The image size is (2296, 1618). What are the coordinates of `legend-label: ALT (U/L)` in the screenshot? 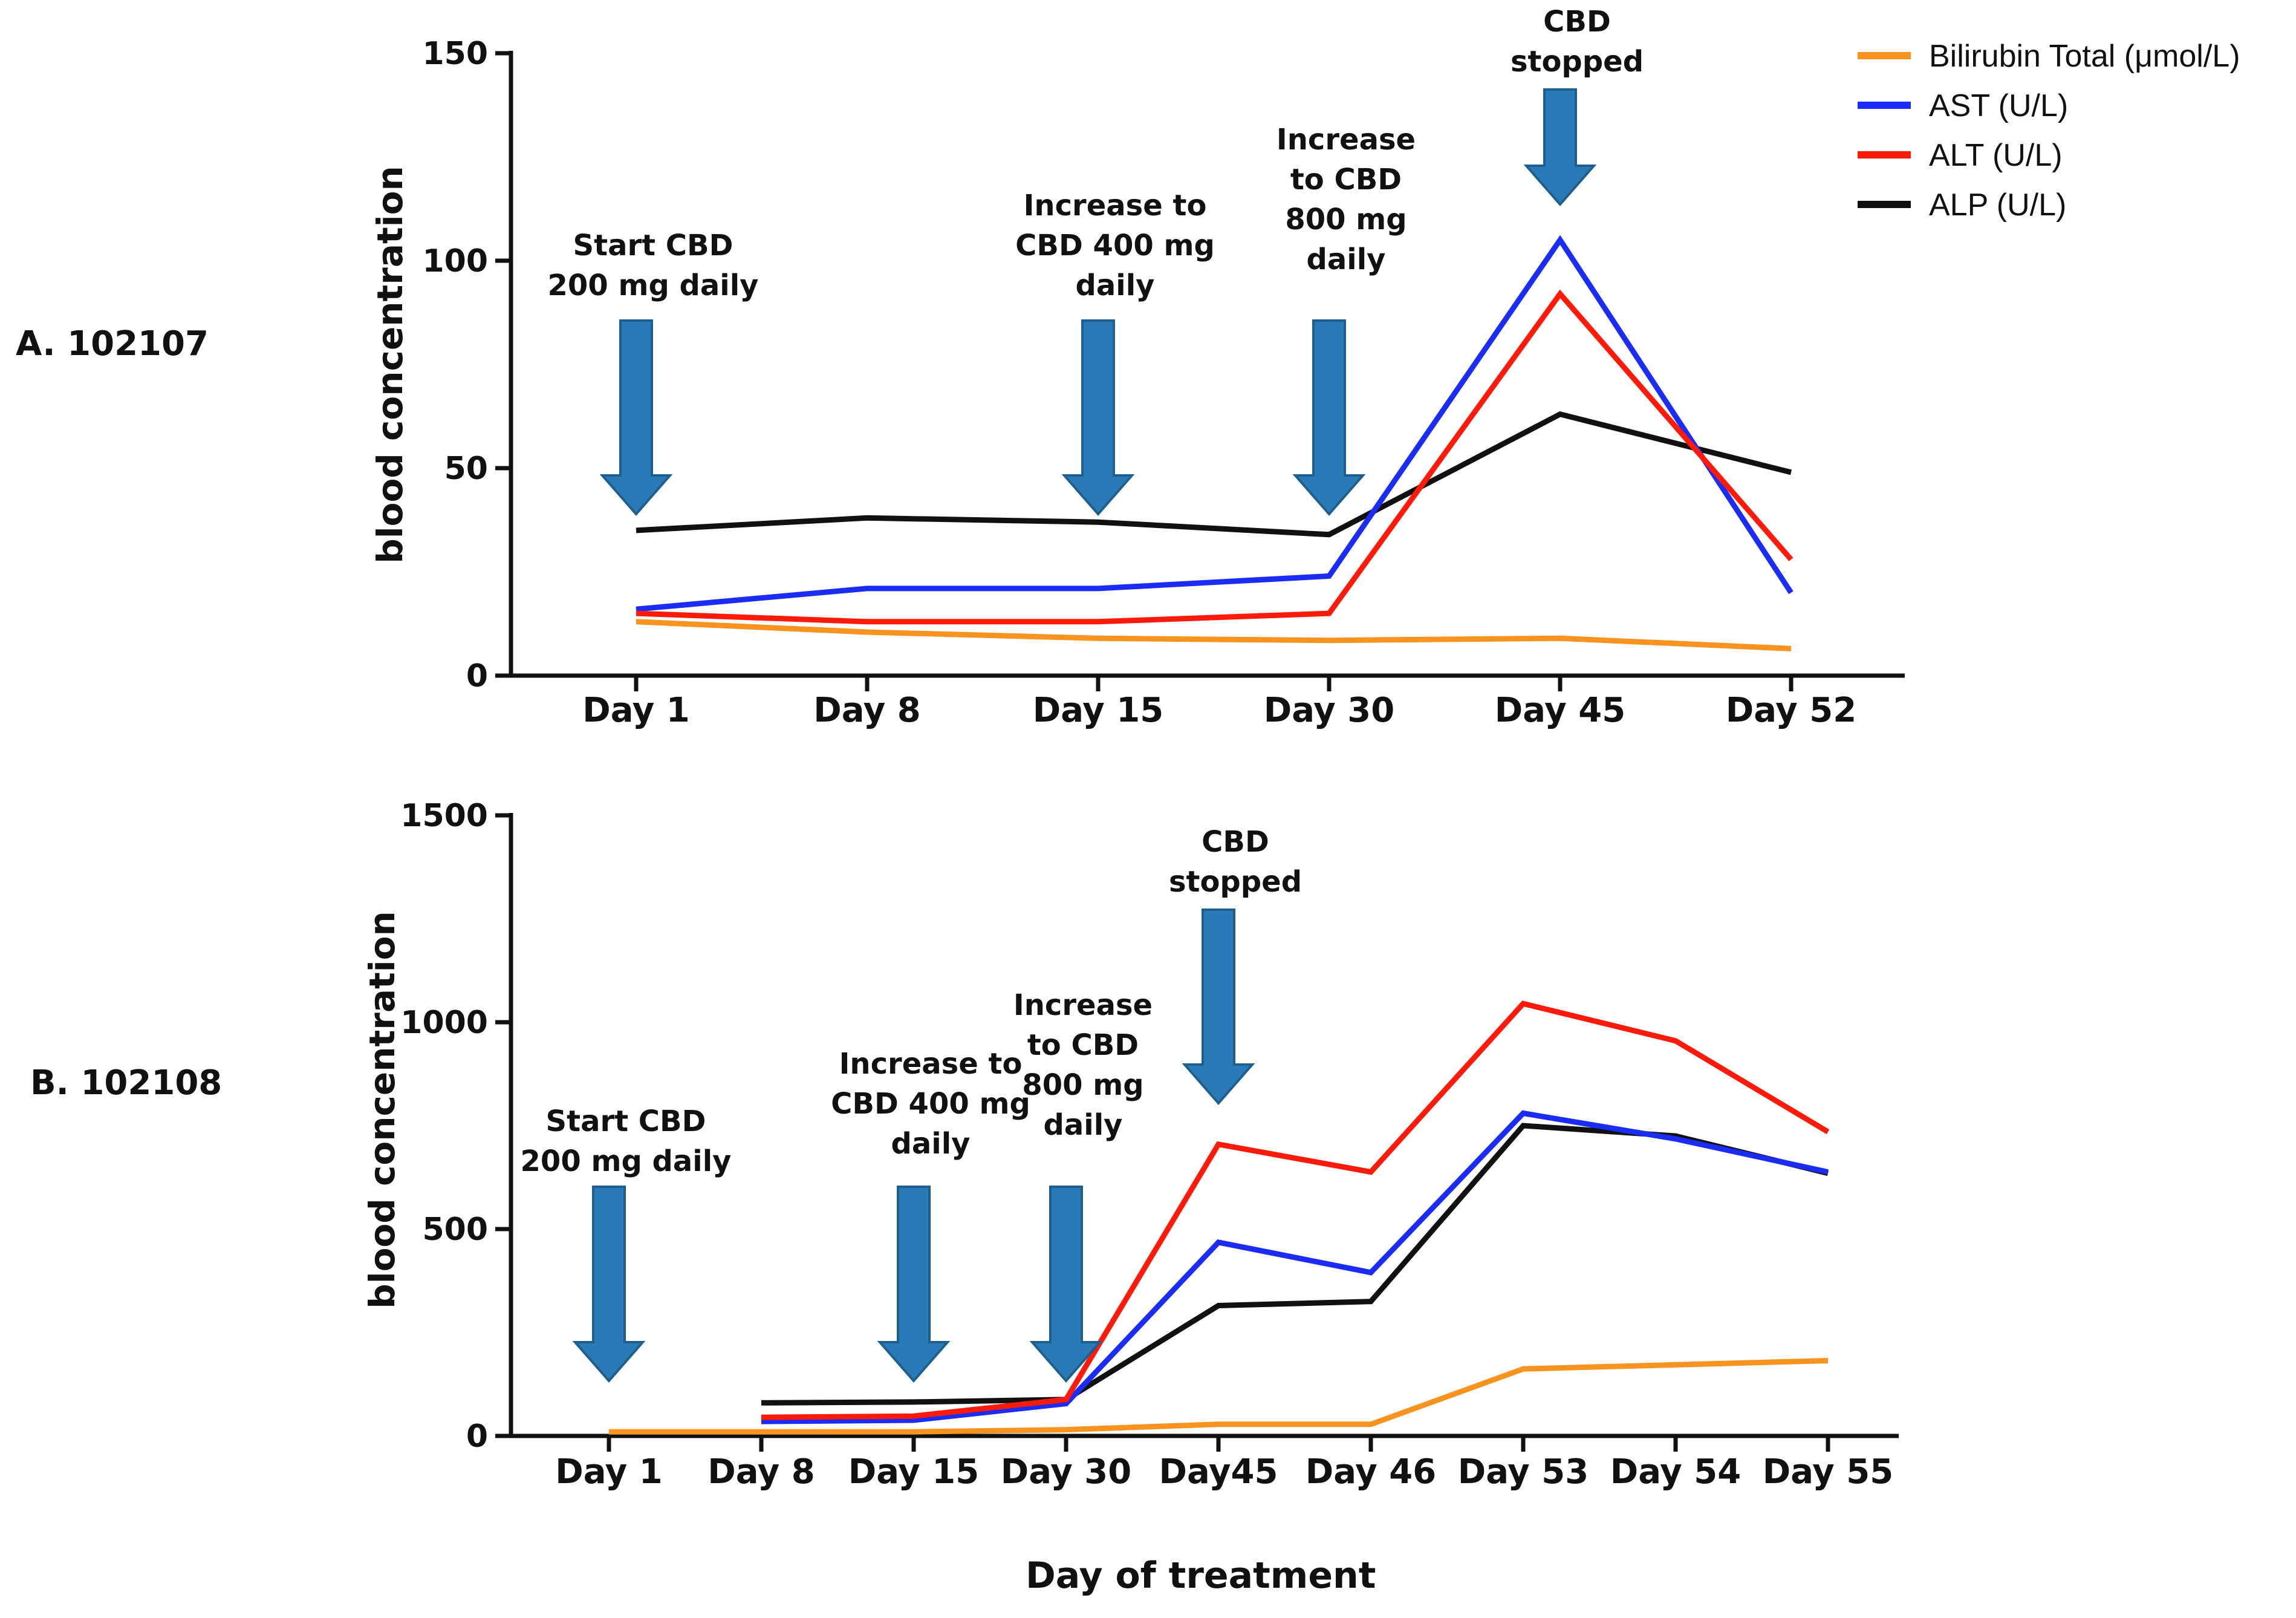 It's located at (1996, 155).